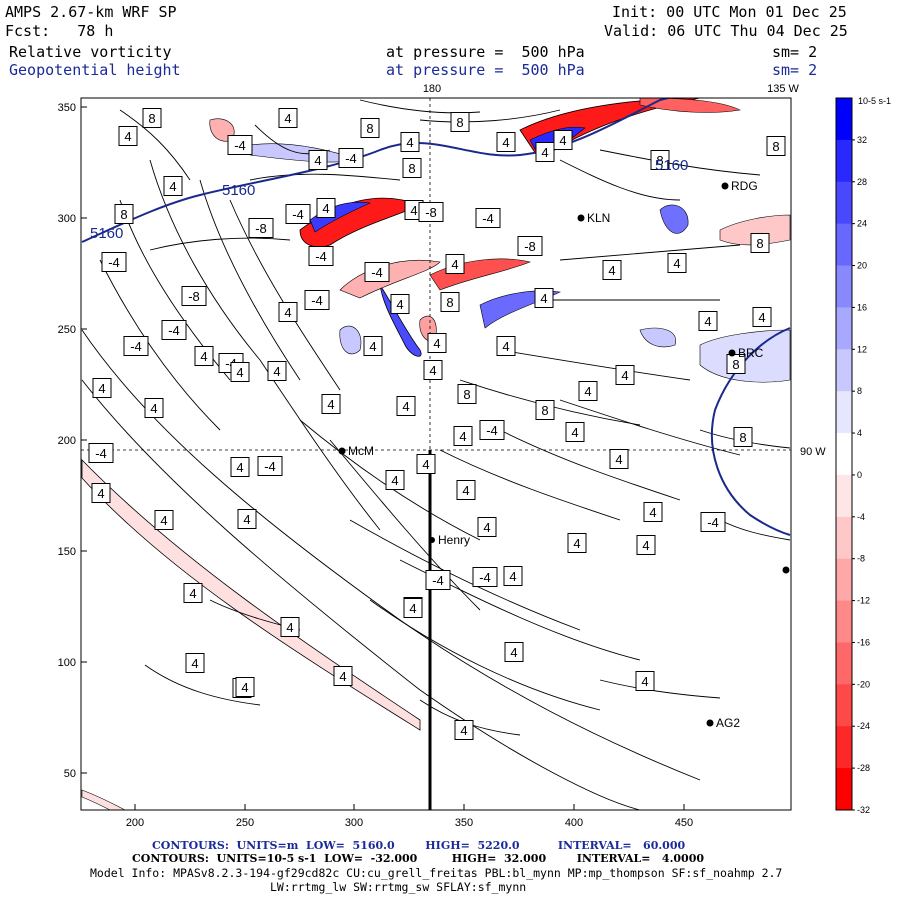 The image size is (900, 900). Describe the element at coordinates (862, 182) in the screenshot. I see `colorbar-label: 28` at that location.